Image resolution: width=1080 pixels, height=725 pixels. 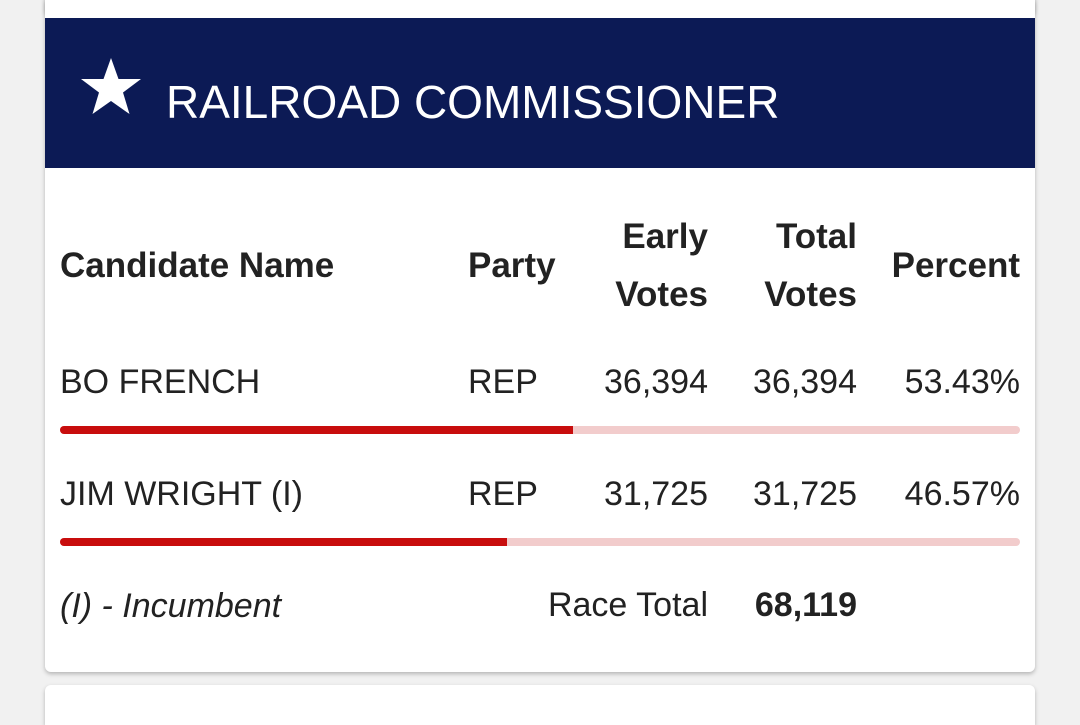 What do you see at coordinates (656, 382) in the screenshot?
I see `early-votes: 36,394` at bounding box center [656, 382].